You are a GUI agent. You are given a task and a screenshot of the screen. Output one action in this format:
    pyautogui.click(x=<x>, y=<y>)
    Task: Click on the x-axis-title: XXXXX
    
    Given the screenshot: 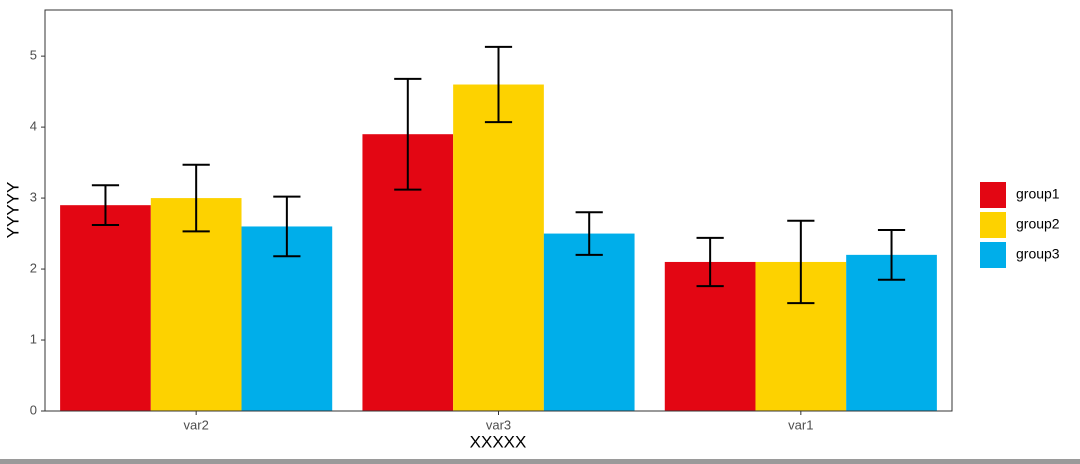 What is the action you would take?
    pyautogui.click(x=498, y=441)
    